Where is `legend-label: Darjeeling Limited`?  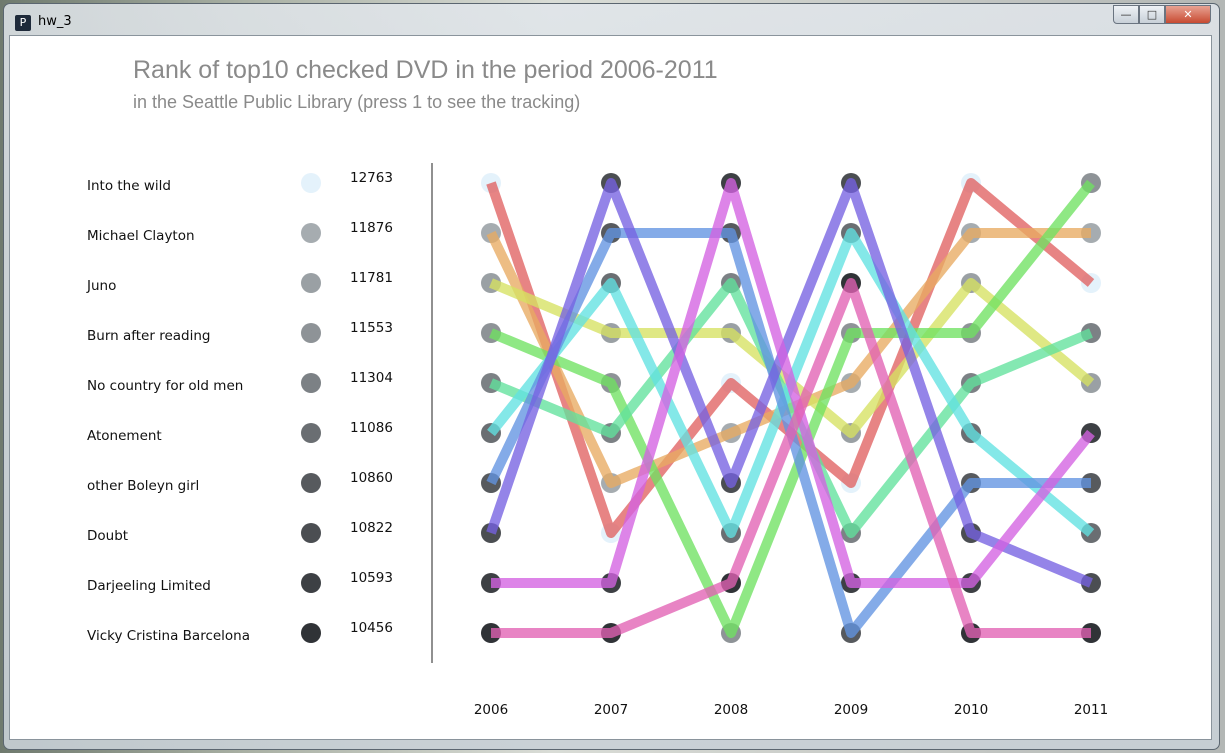 legend-label: Darjeeling Limited is located at coordinates (149, 586).